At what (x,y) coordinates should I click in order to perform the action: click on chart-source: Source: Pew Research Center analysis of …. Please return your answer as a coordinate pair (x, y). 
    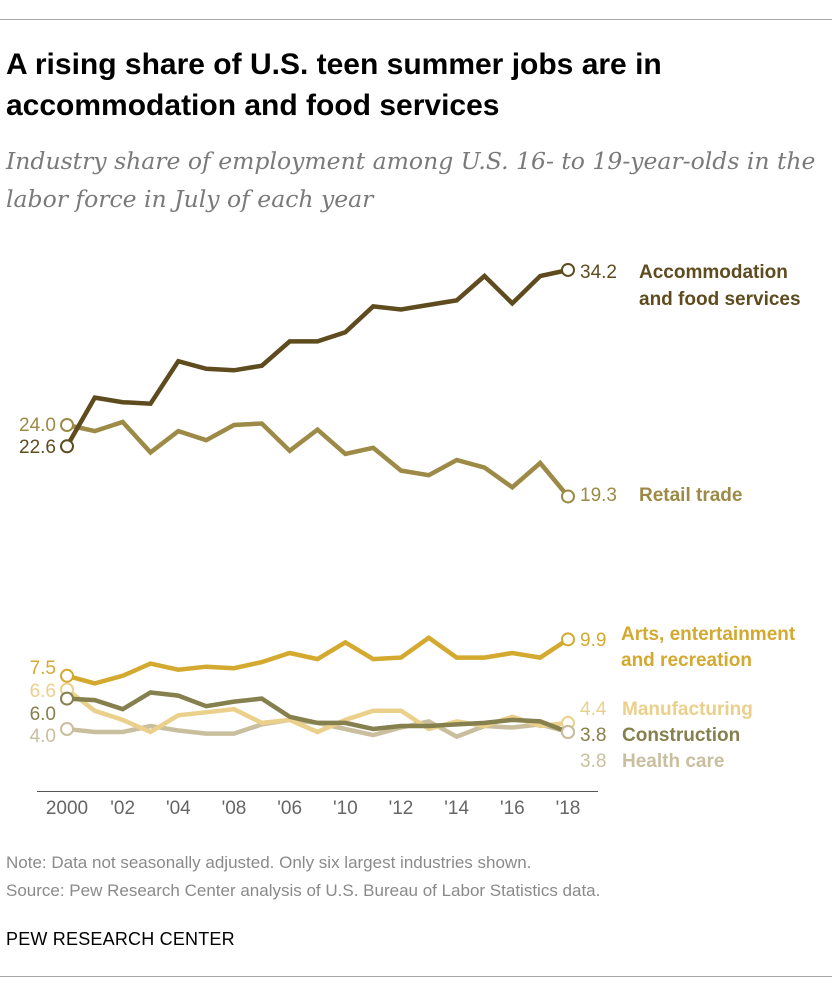
    Looking at the image, I should click on (303, 890).